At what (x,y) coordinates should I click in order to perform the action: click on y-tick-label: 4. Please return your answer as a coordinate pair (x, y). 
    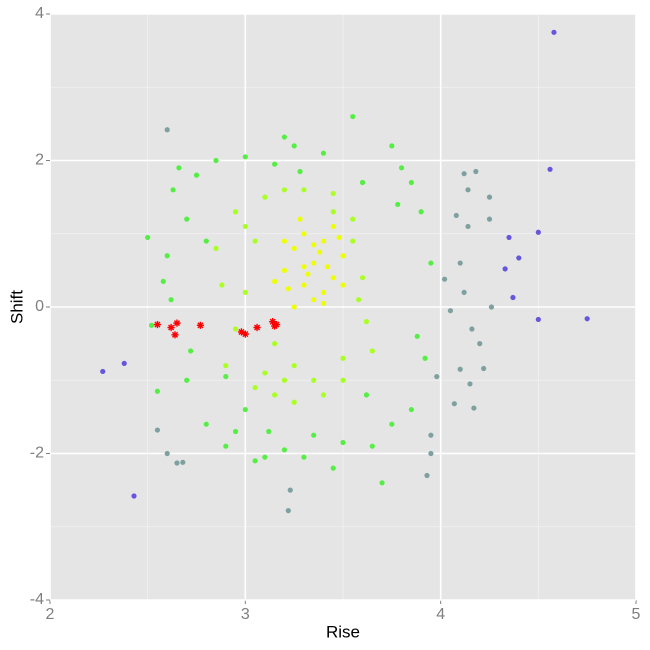
    Looking at the image, I should click on (39, 13).